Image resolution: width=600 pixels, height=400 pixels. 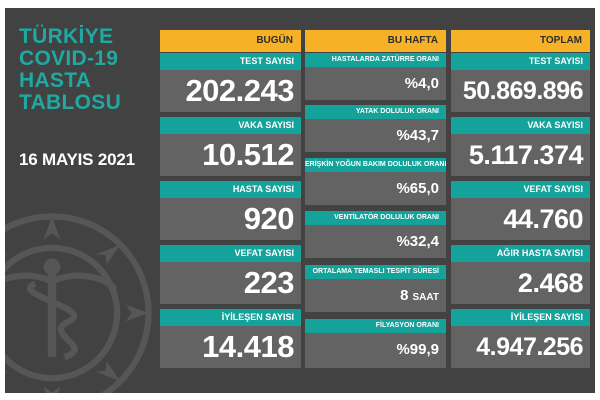 What do you see at coordinates (230, 91) in the screenshot?
I see `today-test-value: 202.243` at bounding box center [230, 91].